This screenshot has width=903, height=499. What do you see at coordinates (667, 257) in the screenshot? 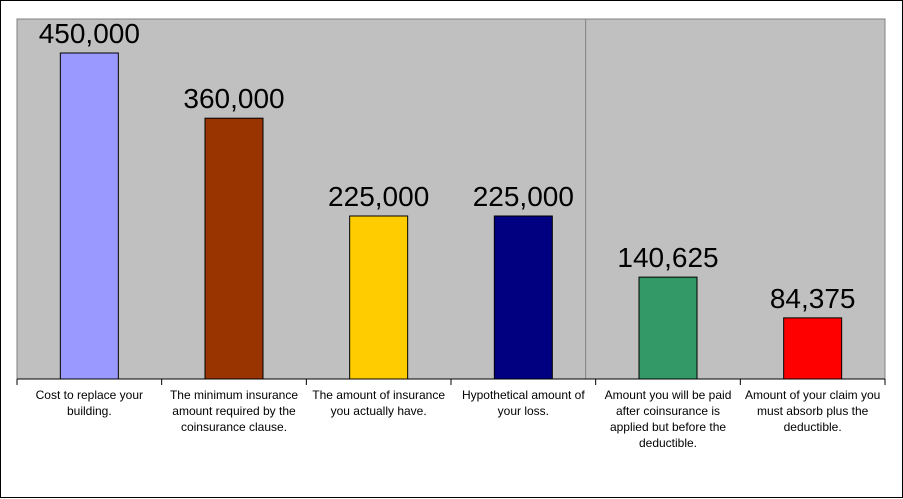
I see `data-label: 140,625` at bounding box center [667, 257].